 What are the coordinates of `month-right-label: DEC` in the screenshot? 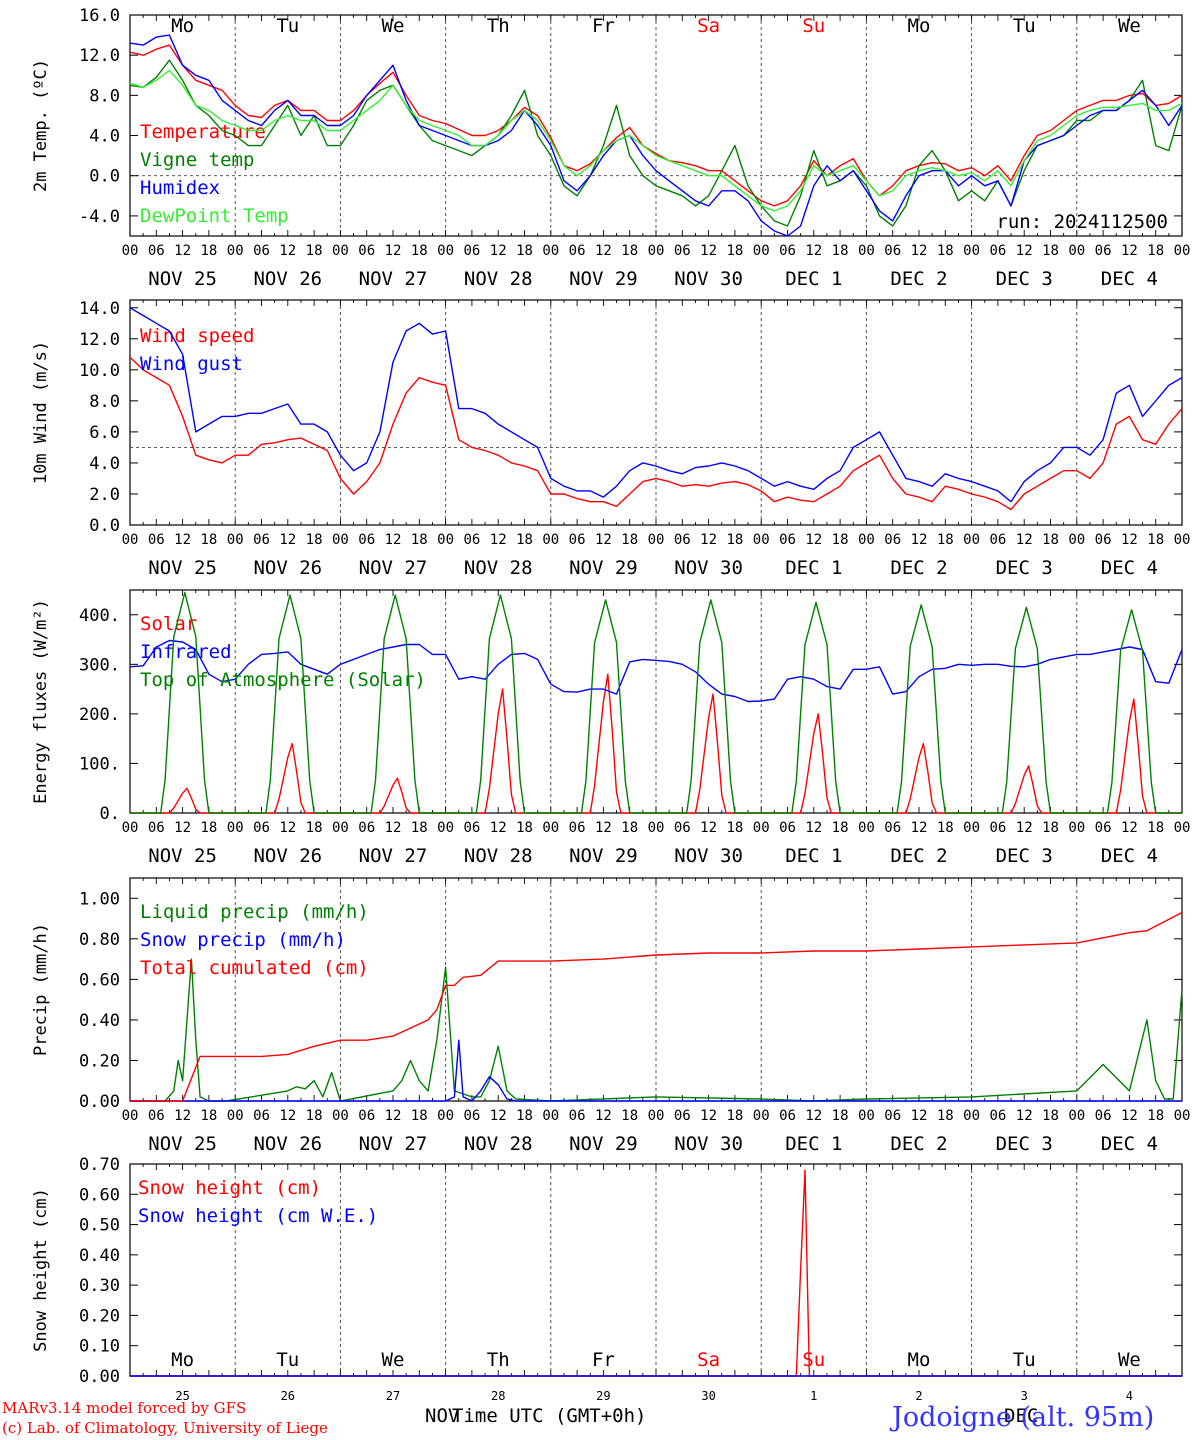 It's located at (1021, 1416).